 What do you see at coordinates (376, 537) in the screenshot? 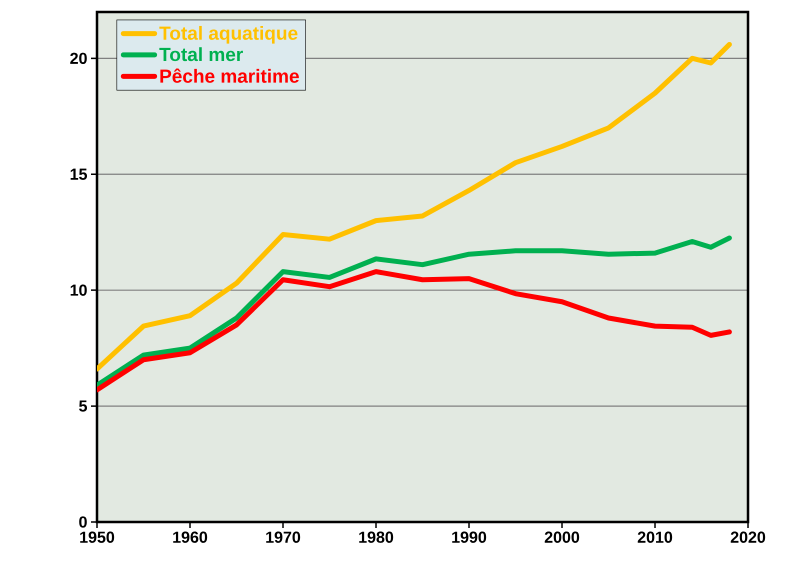
I see `x-tick-label: 1980` at bounding box center [376, 537].